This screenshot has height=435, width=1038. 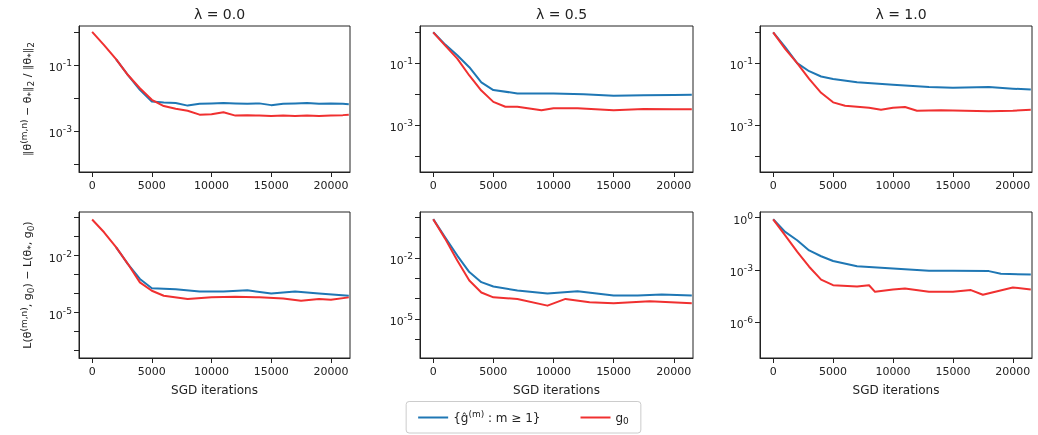 I want to click on chart-title: λ = 0.0, so click(x=219, y=14).